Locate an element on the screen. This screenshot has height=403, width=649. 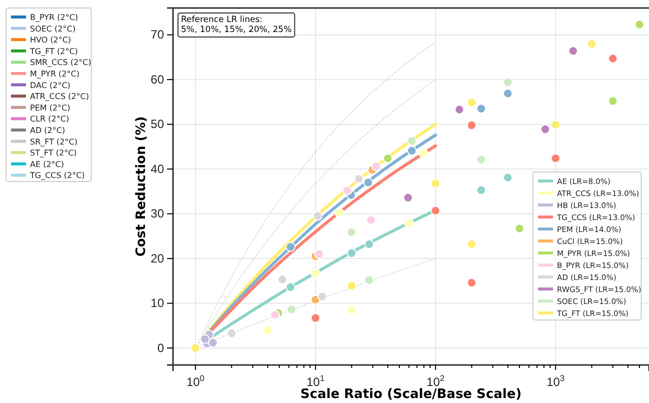
annotation: Reference LR lines: 5%, 10%, 15%, 20%, 25% is located at coordinates (236, 25).